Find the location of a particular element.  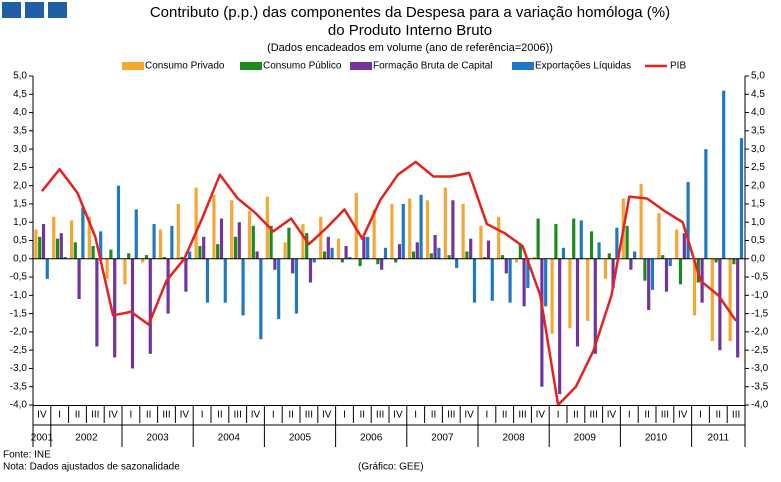

y2-tick-label: -3,0 is located at coordinates (760, 368).